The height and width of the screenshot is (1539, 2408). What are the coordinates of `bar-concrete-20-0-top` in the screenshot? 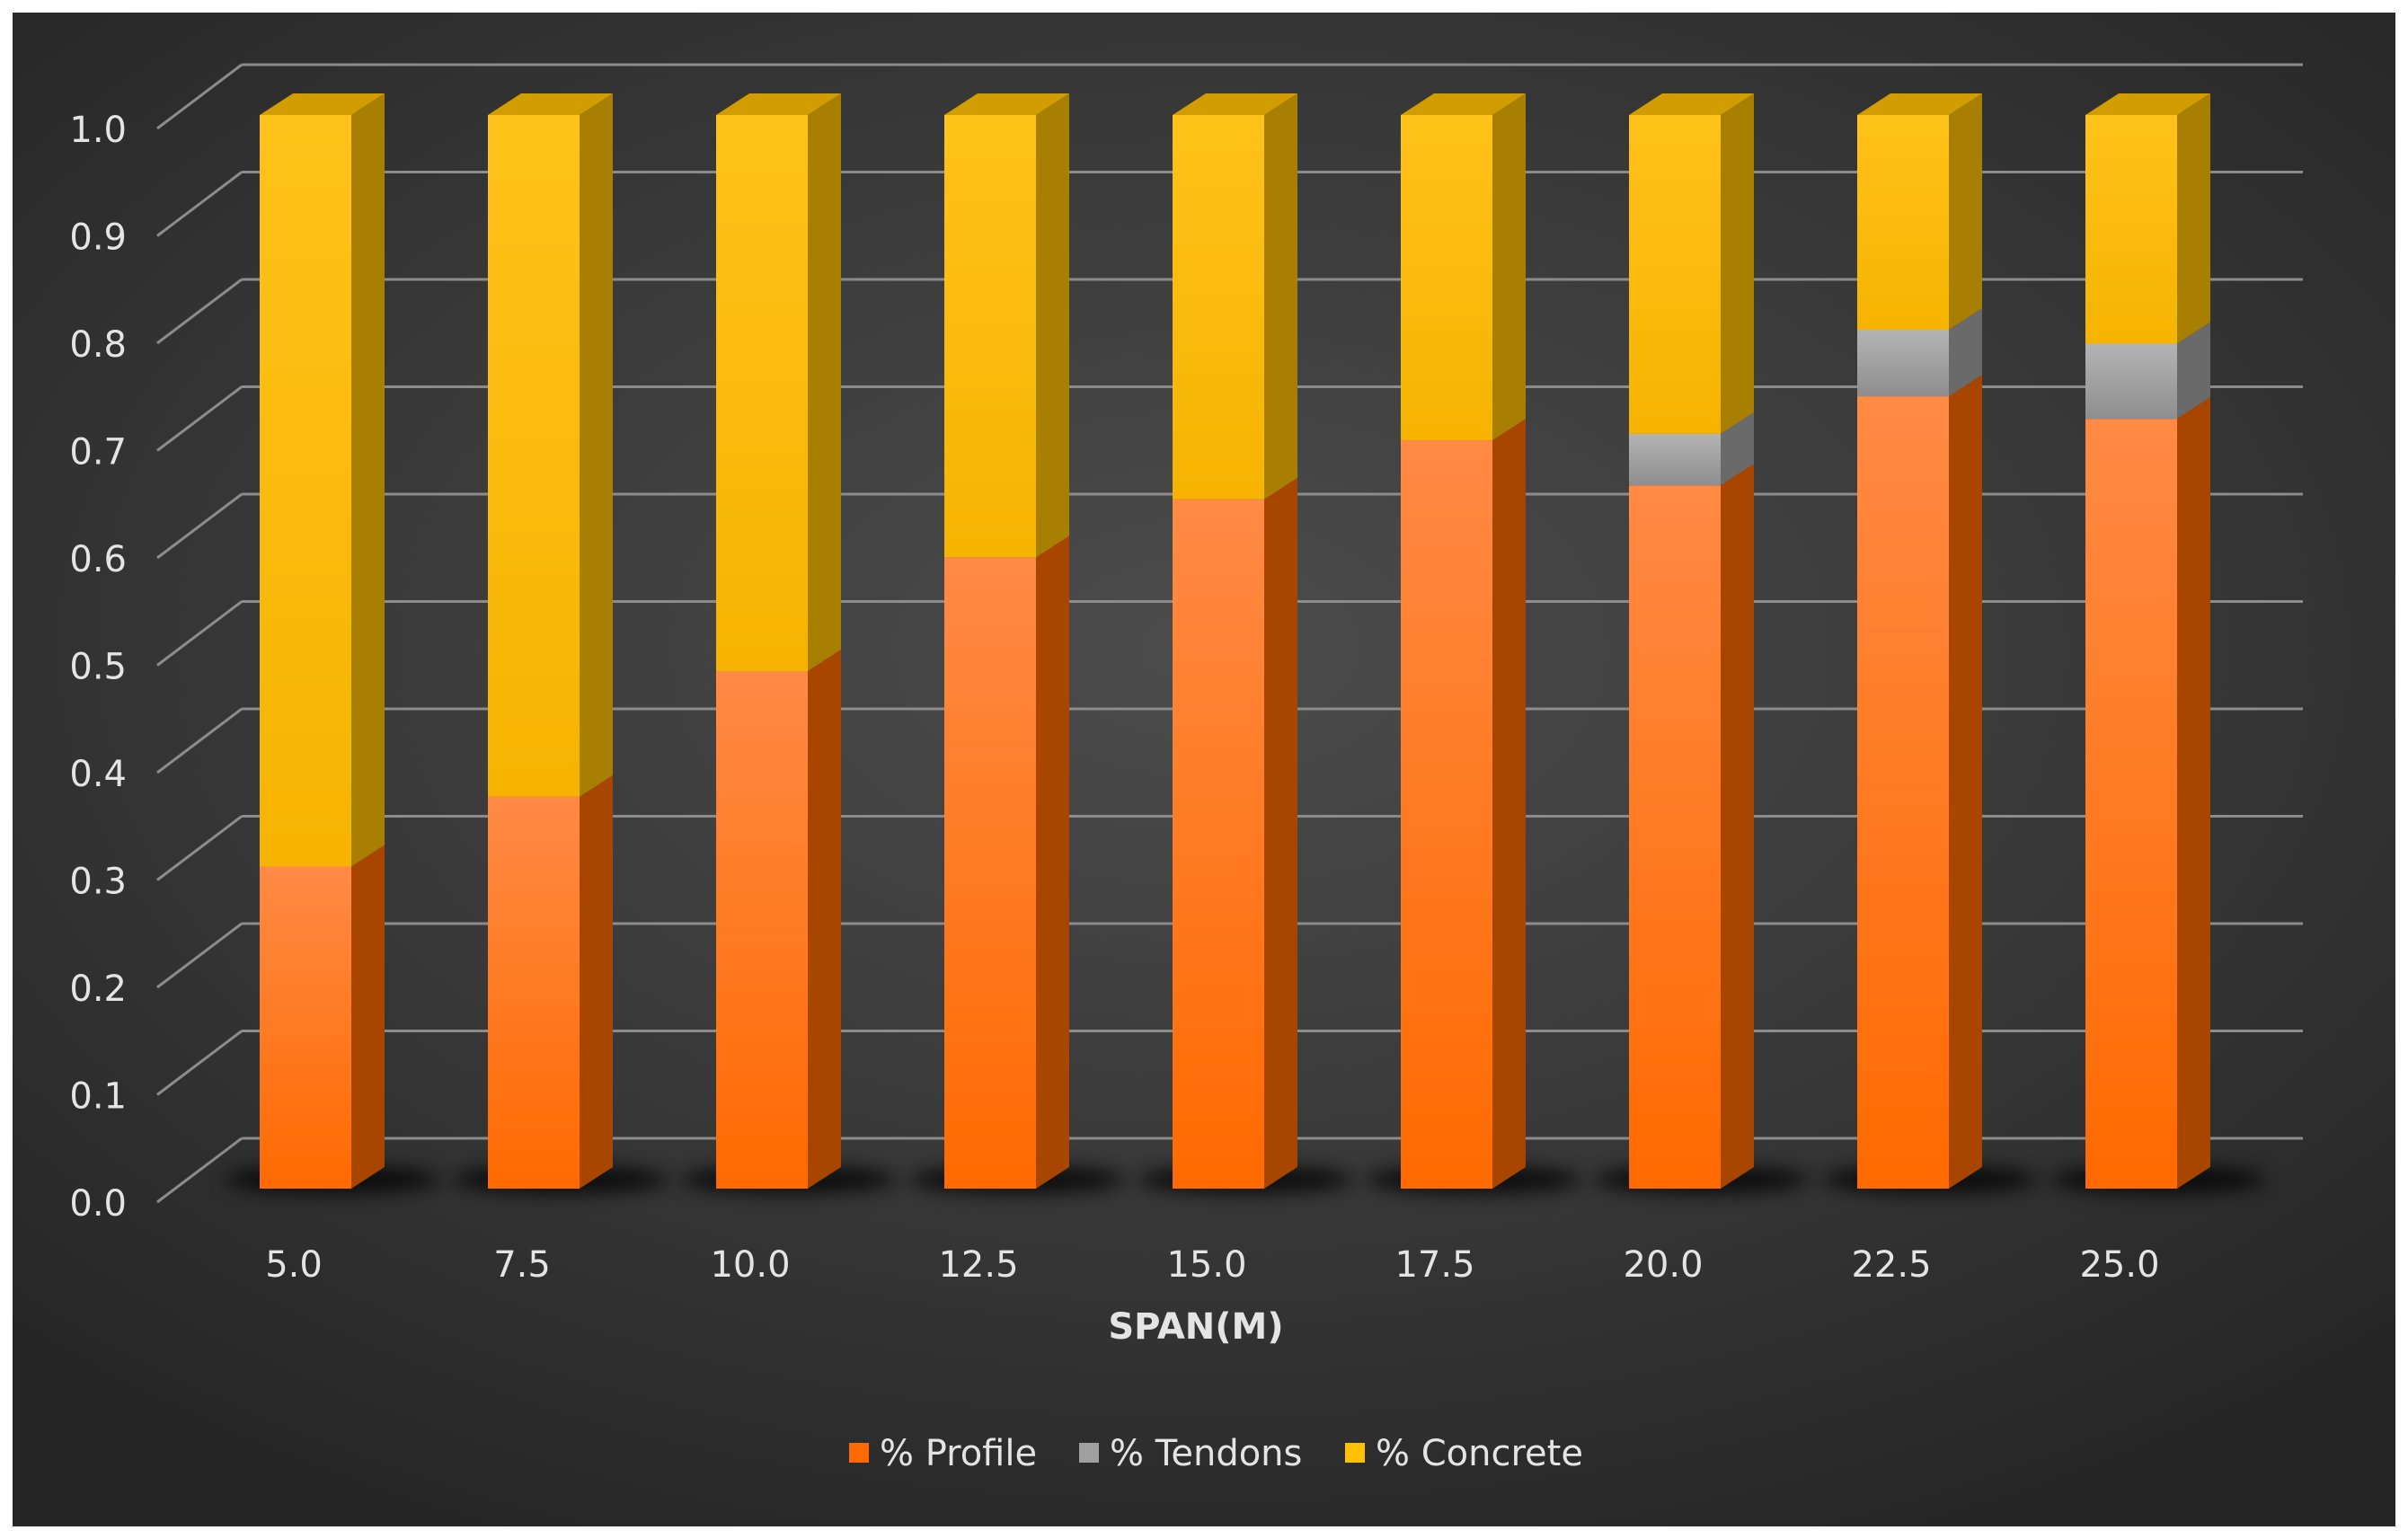 It's located at (1691, 104).